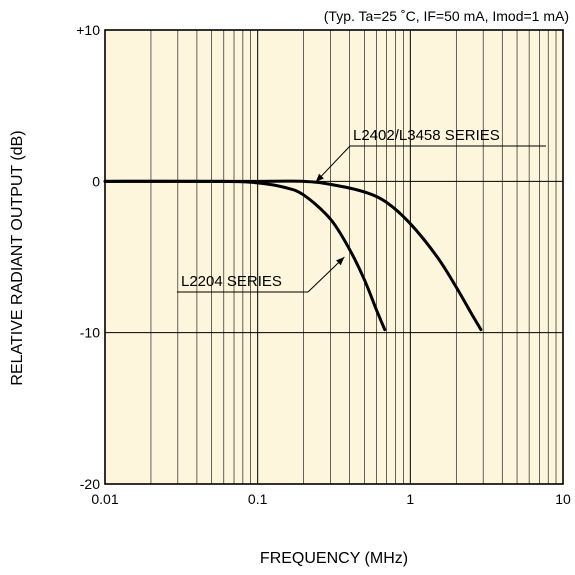 The image size is (575, 575). Describe the element at coordinates (258, 499) in the screenshot. I see `x-tick-label: 0.1` at that location.